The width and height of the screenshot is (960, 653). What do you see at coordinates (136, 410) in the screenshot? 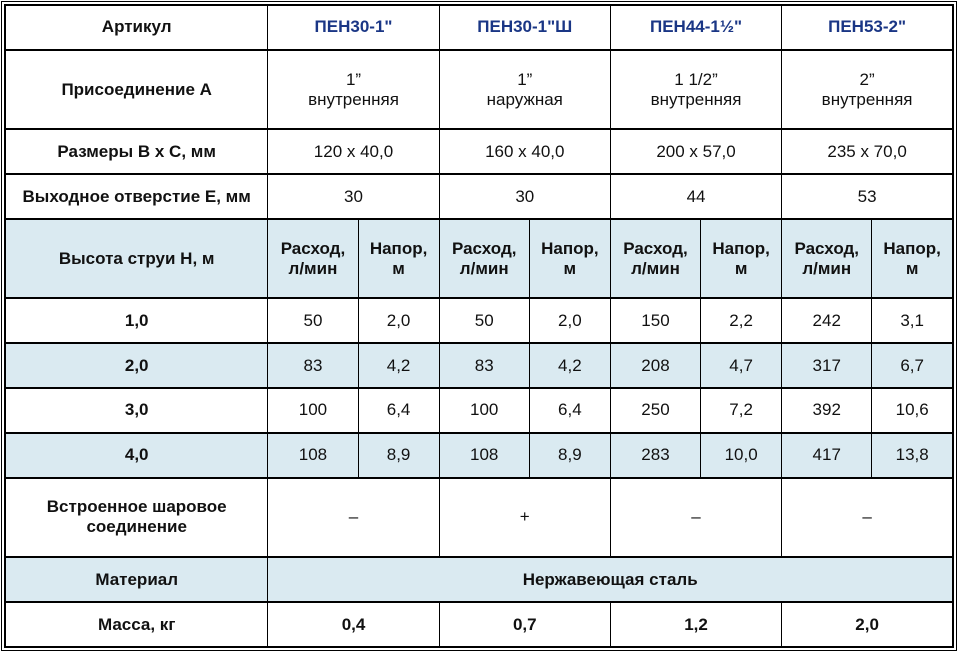
I see `jet-row-label: 3,0` at bounding box center [136, 410].